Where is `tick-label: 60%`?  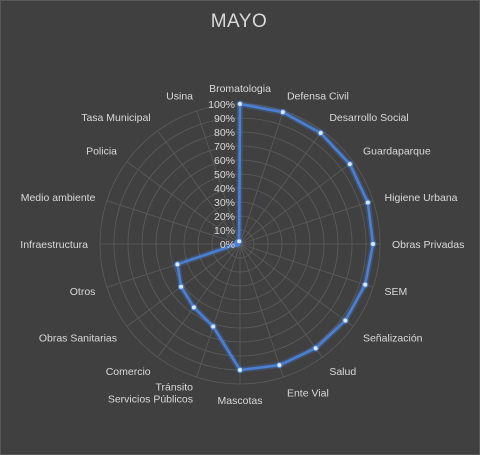
tick-label: 60% is located at coordinates (224, 161).